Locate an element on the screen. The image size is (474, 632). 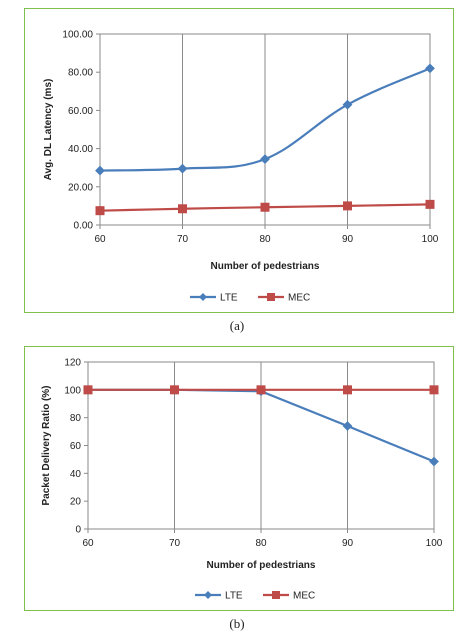
y-tick-label: 60.00 is located at coordinates (80, 111).